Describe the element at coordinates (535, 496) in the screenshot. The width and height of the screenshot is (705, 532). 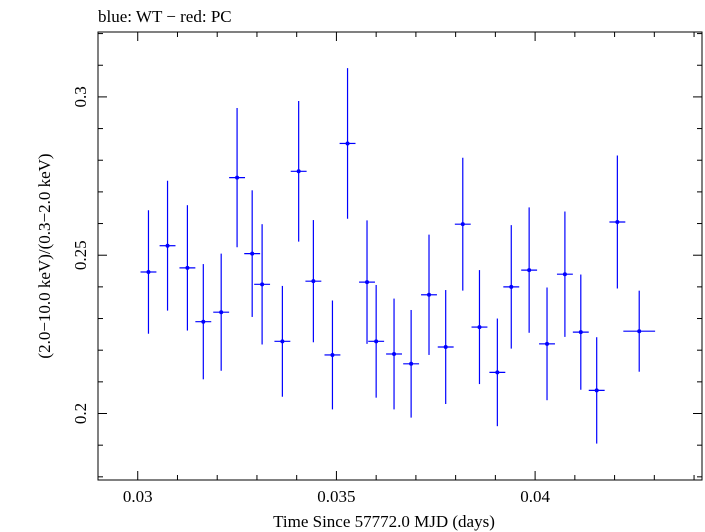
I see `x-tick-label: 0.04` at that location.